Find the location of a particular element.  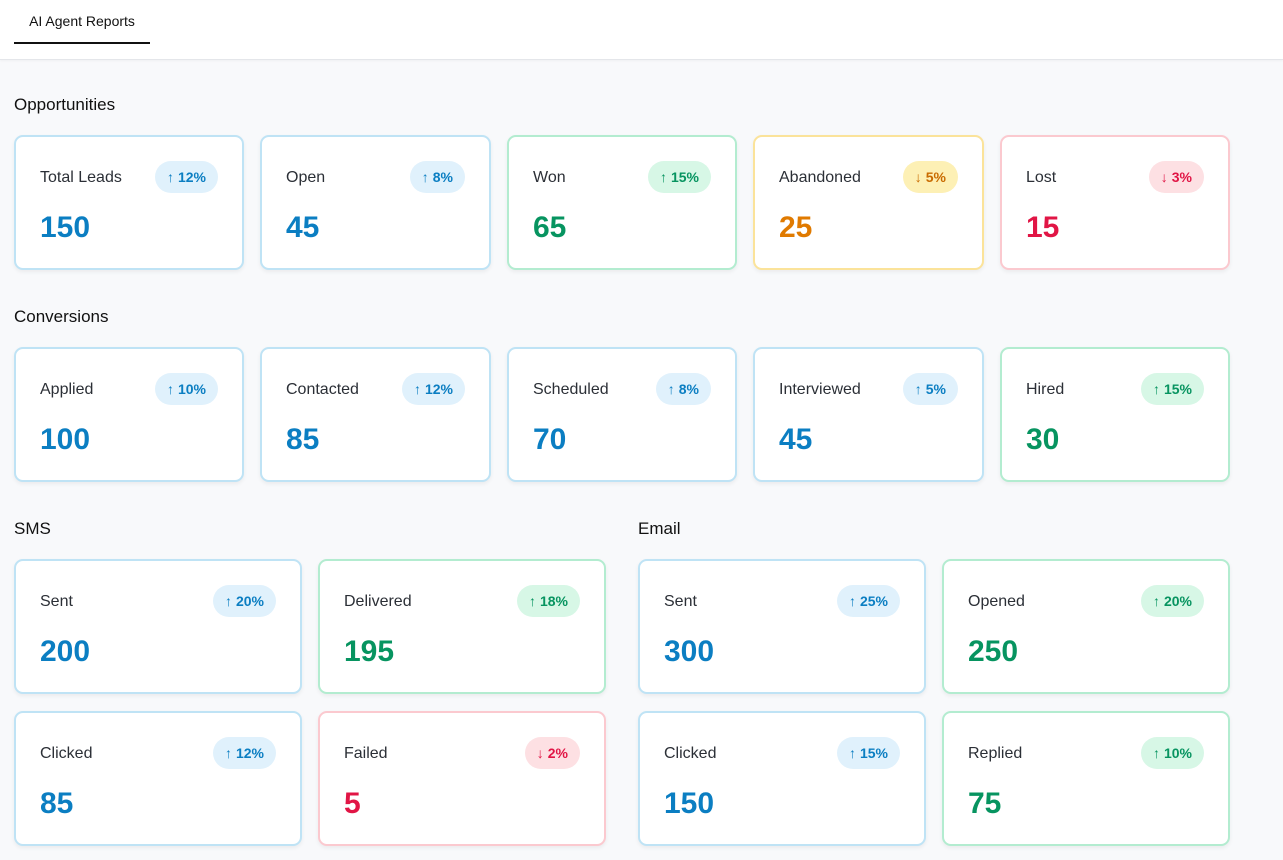

trend-percentage: 15% is located at coordinates (1177, 389).